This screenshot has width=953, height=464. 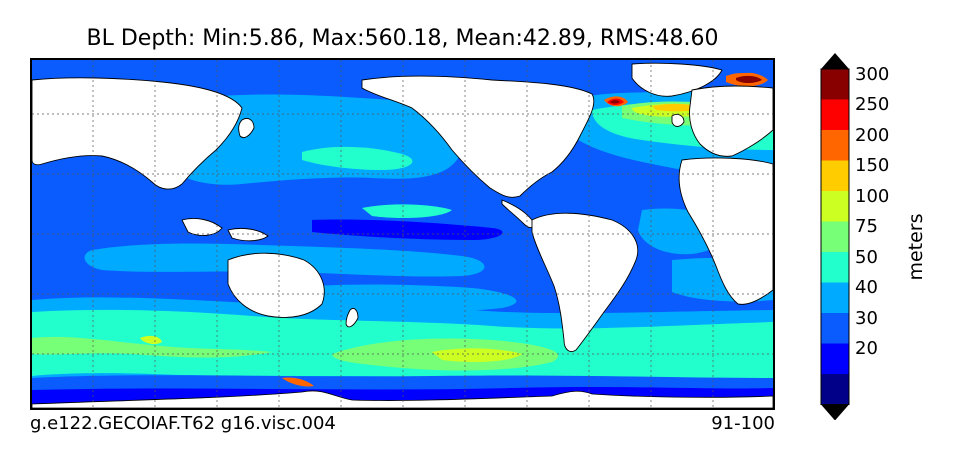 What do you see at coordinates (872, 165) in the screenshot?
I see `colorbar-tick-label: 150` at bounding box center [872, 165].